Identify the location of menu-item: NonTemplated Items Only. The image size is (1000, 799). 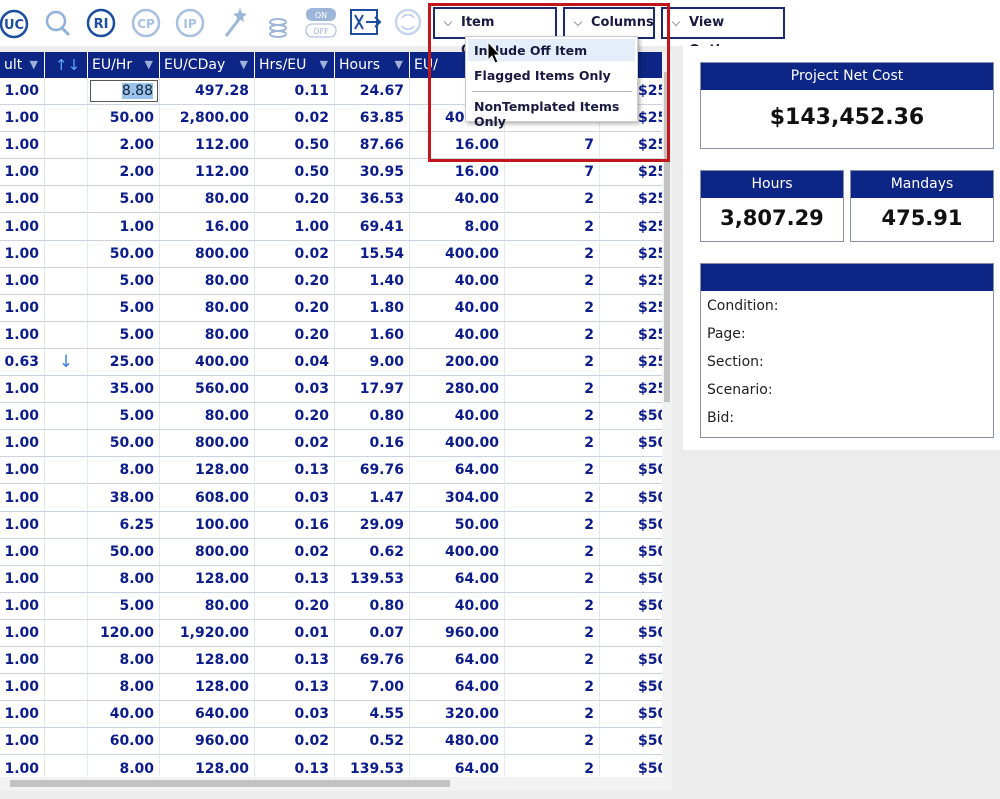
(547, 114).